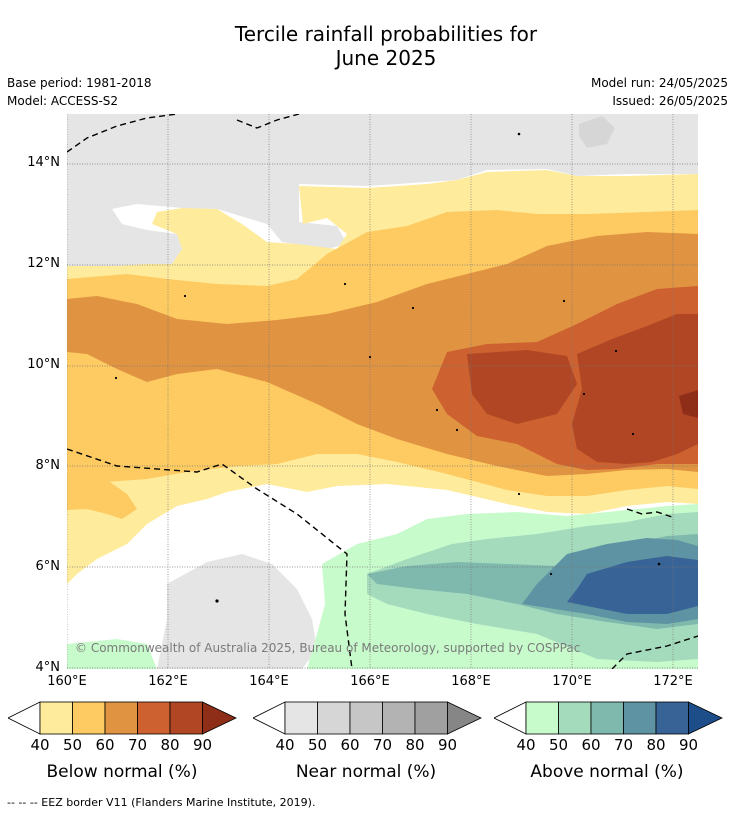  Describe the element at coordinates (170, 745) in the screenshot. I see `below-tick-80: 80` at that location.